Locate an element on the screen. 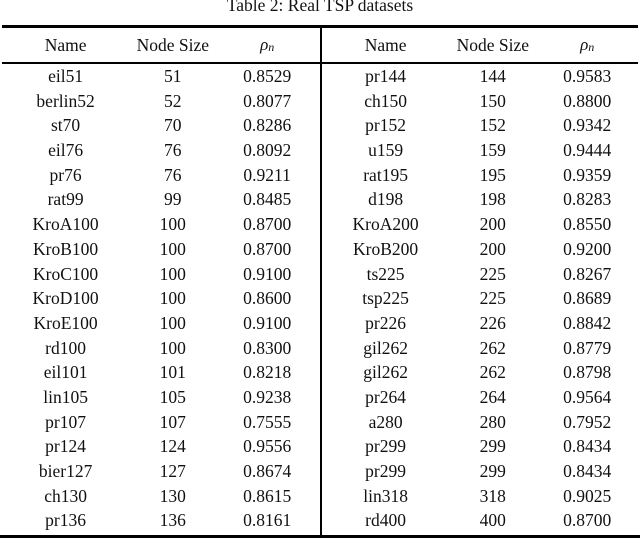  cell-name: KroD100 is located at coordinates (65, 298).